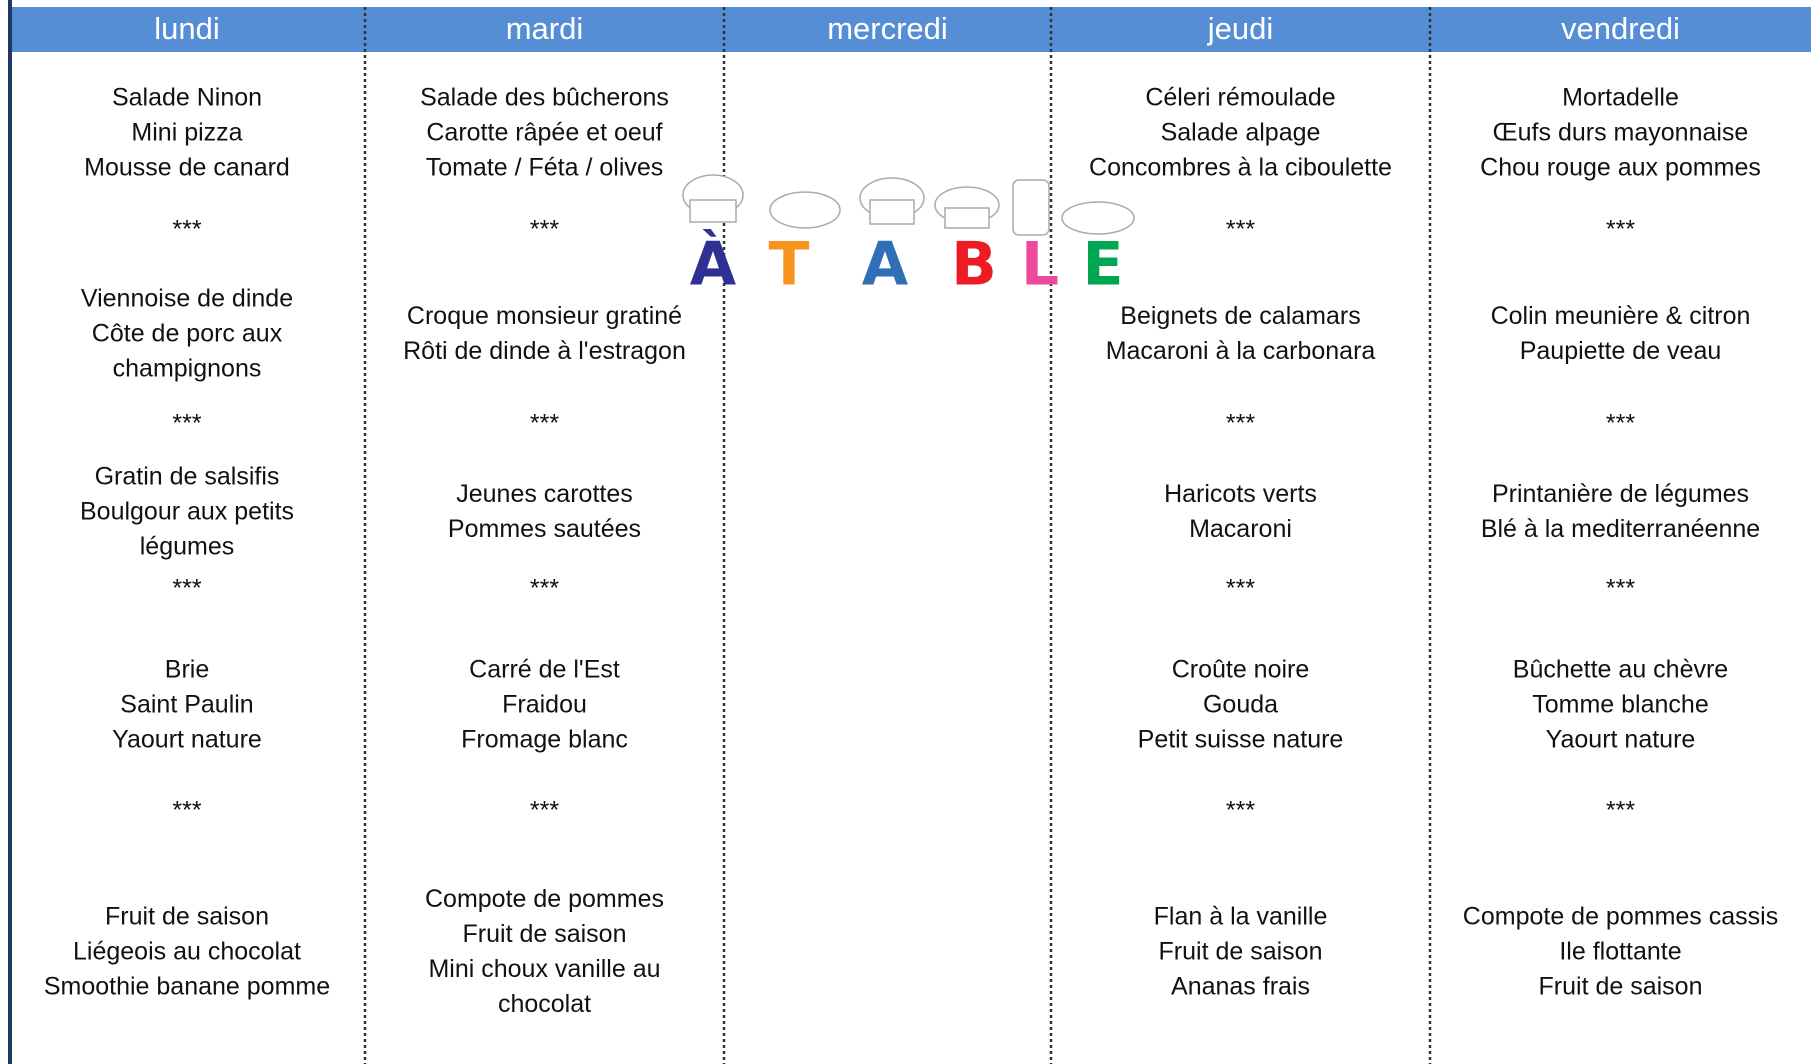 The image size is (1811, 1064). Describe the element at coordinates (544, 98) in the screenshot. I see `menu-item: Salade des bûcherons` at that location.